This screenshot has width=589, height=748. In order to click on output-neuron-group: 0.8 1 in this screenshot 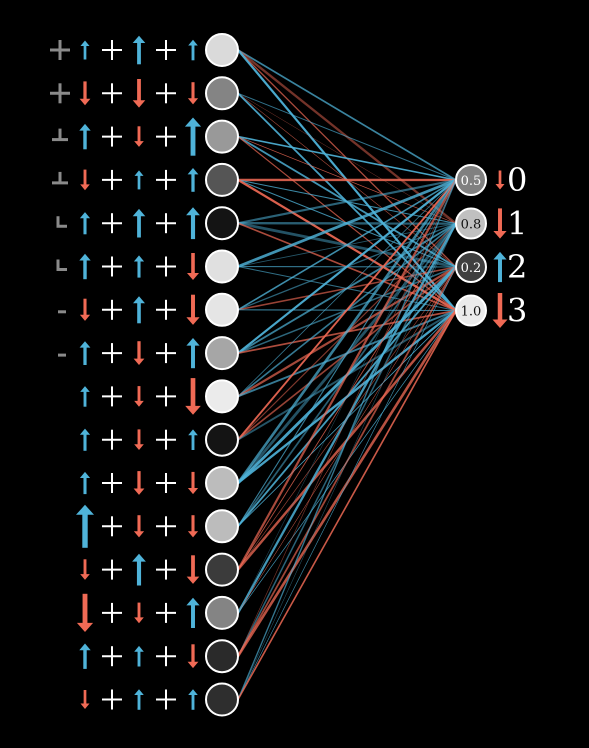, I will do `click(491, 224)`.